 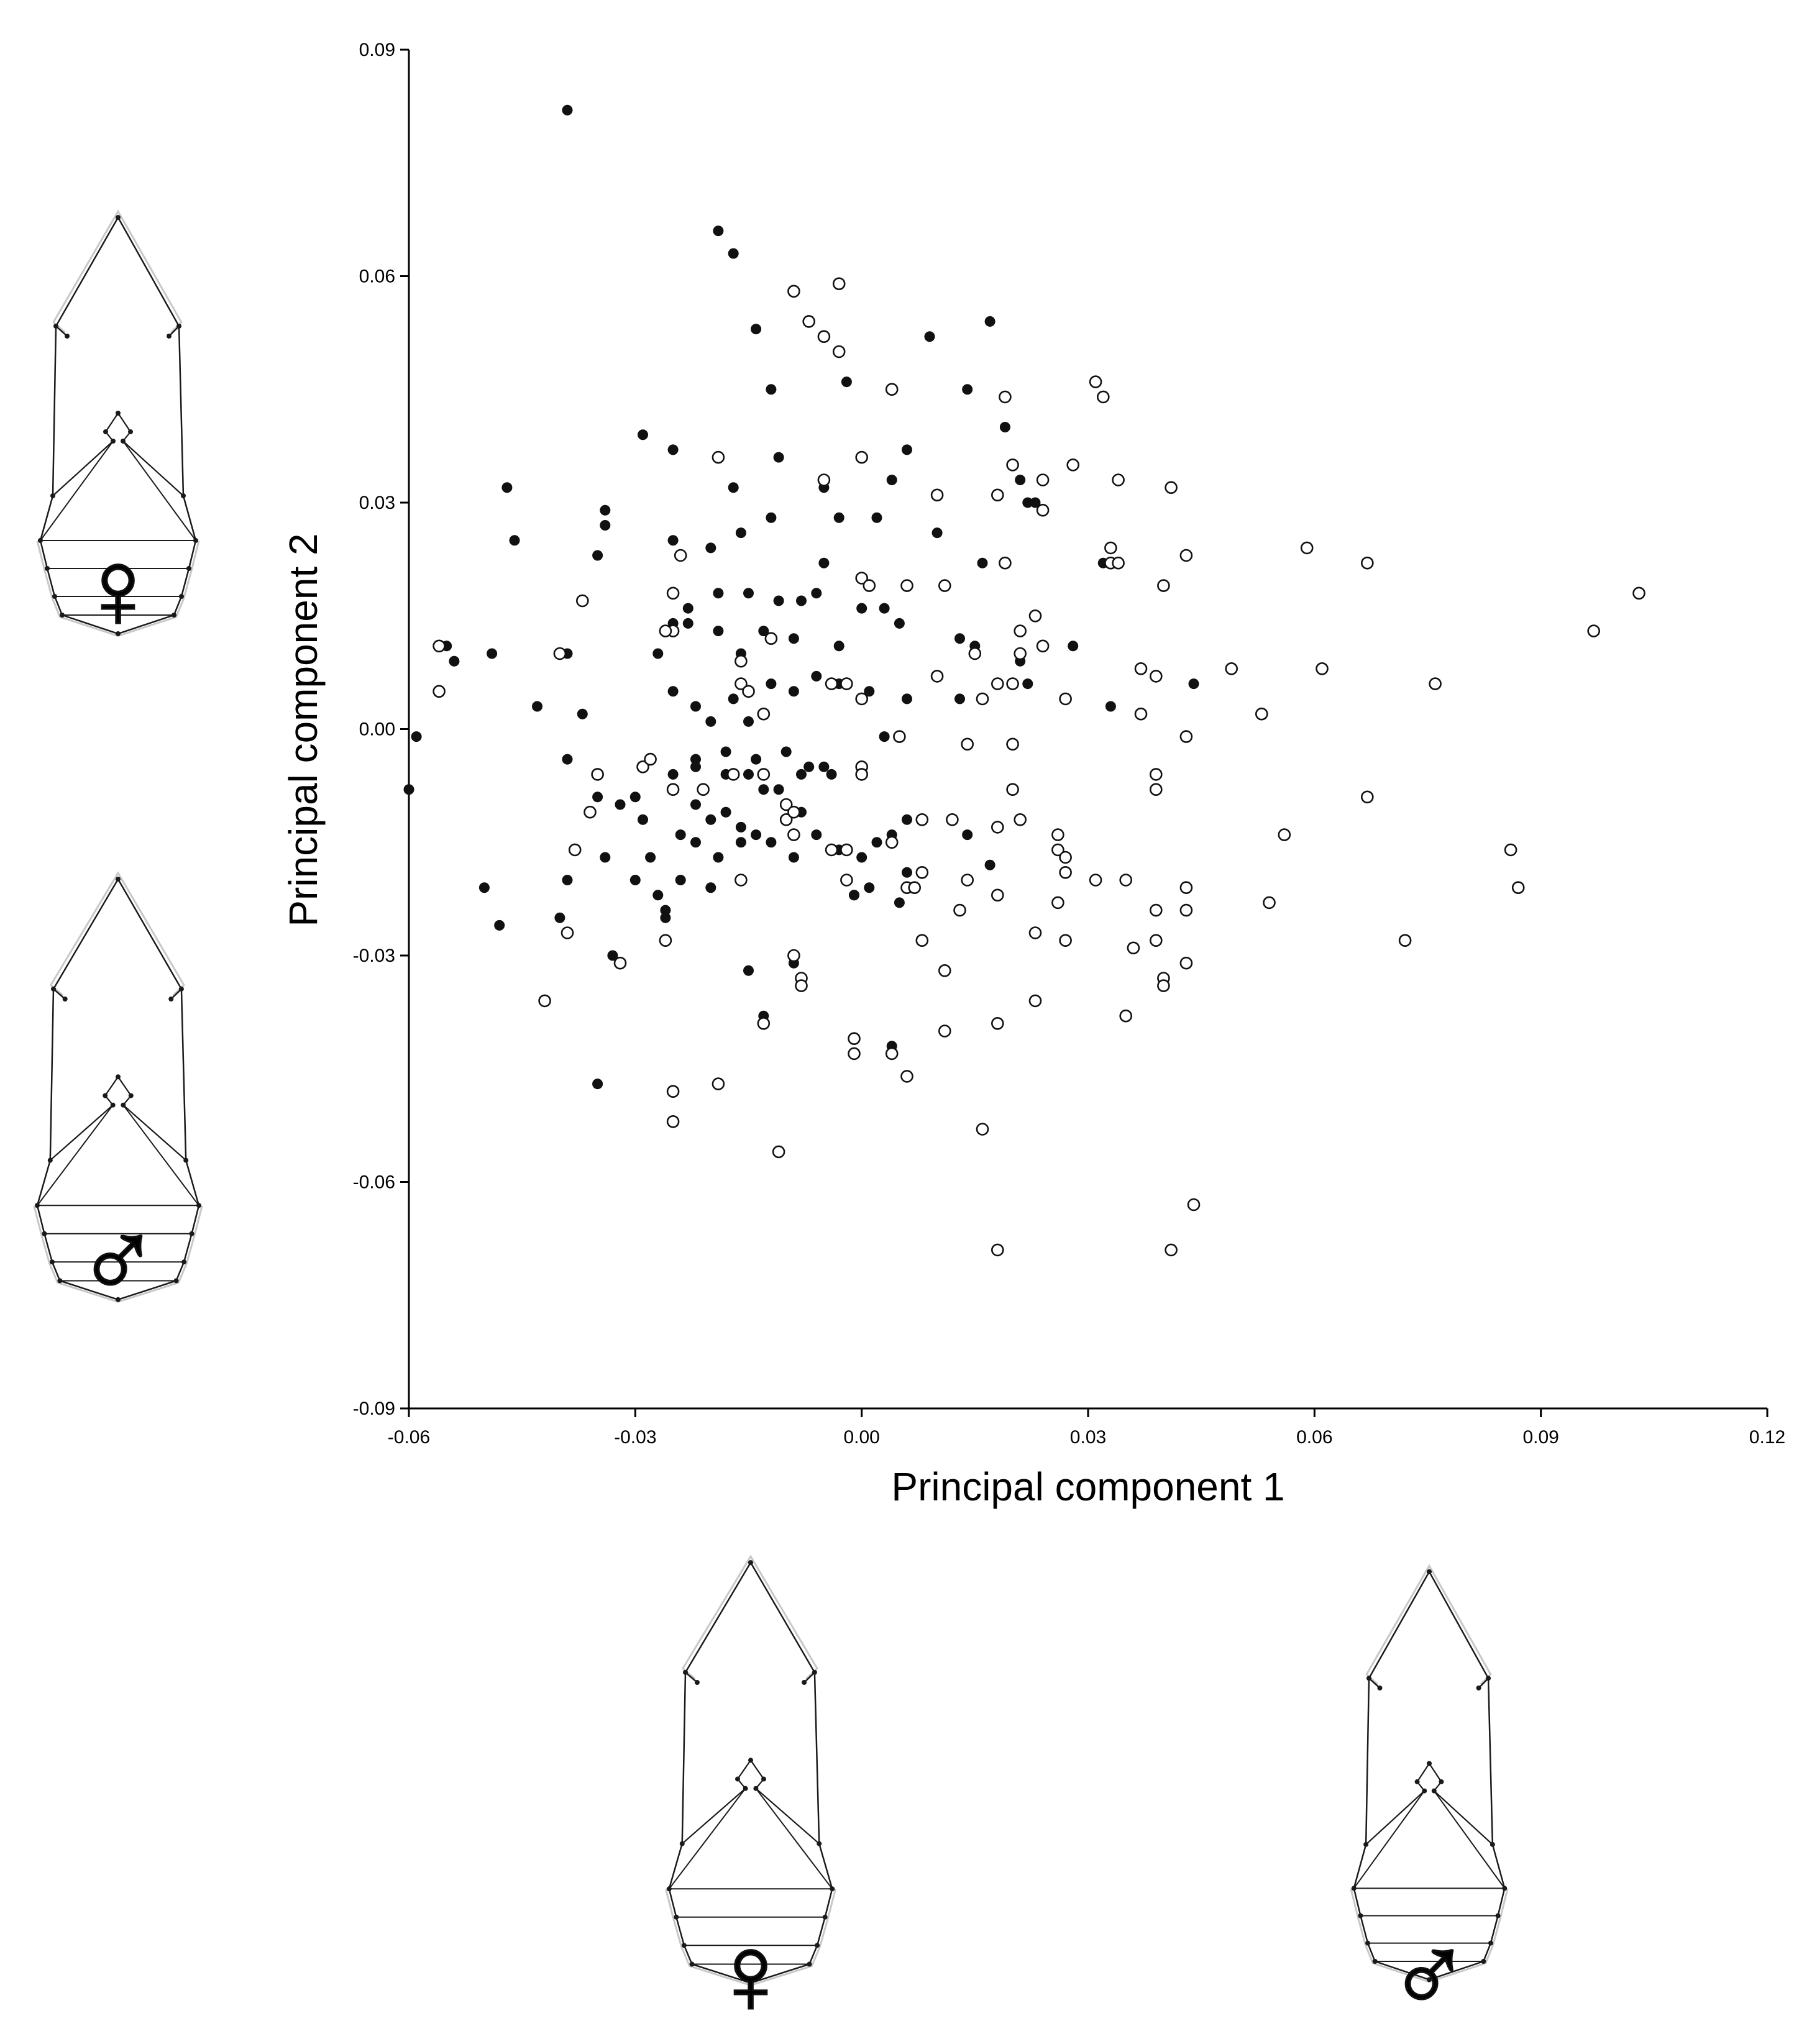 I want to click on wing-shape-diagram, so click(x=750, y=1770).